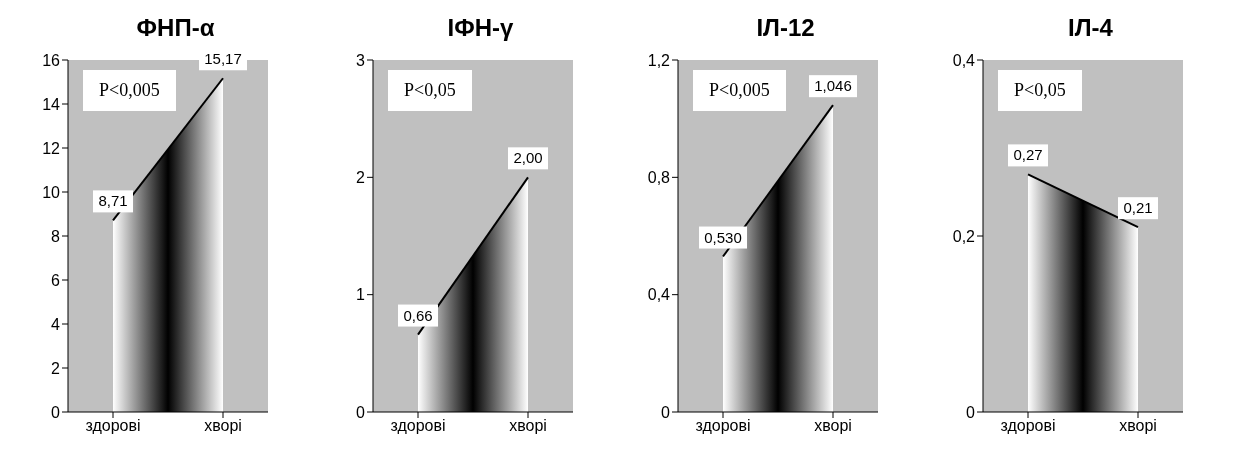 The image size is (1252, 458). I want to click on chart-title: ІЛ-12, so click(785, 28).